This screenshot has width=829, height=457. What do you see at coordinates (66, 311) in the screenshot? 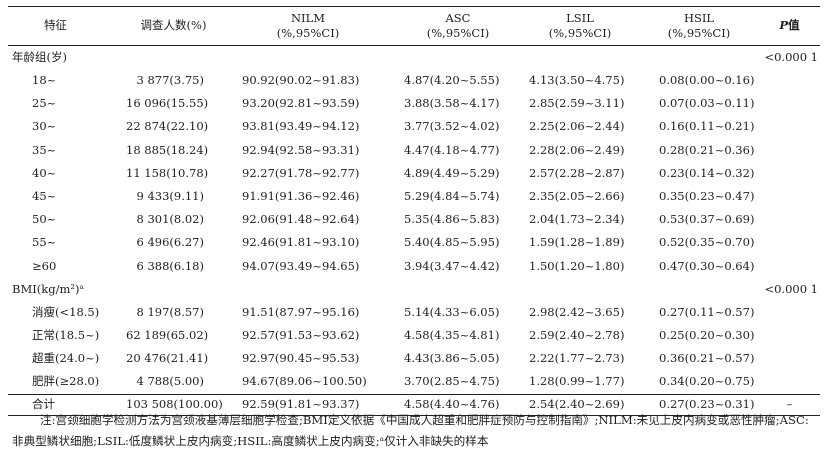
I see `row-label: 消瘦(<18.5)` at bounding box center [66, 311].